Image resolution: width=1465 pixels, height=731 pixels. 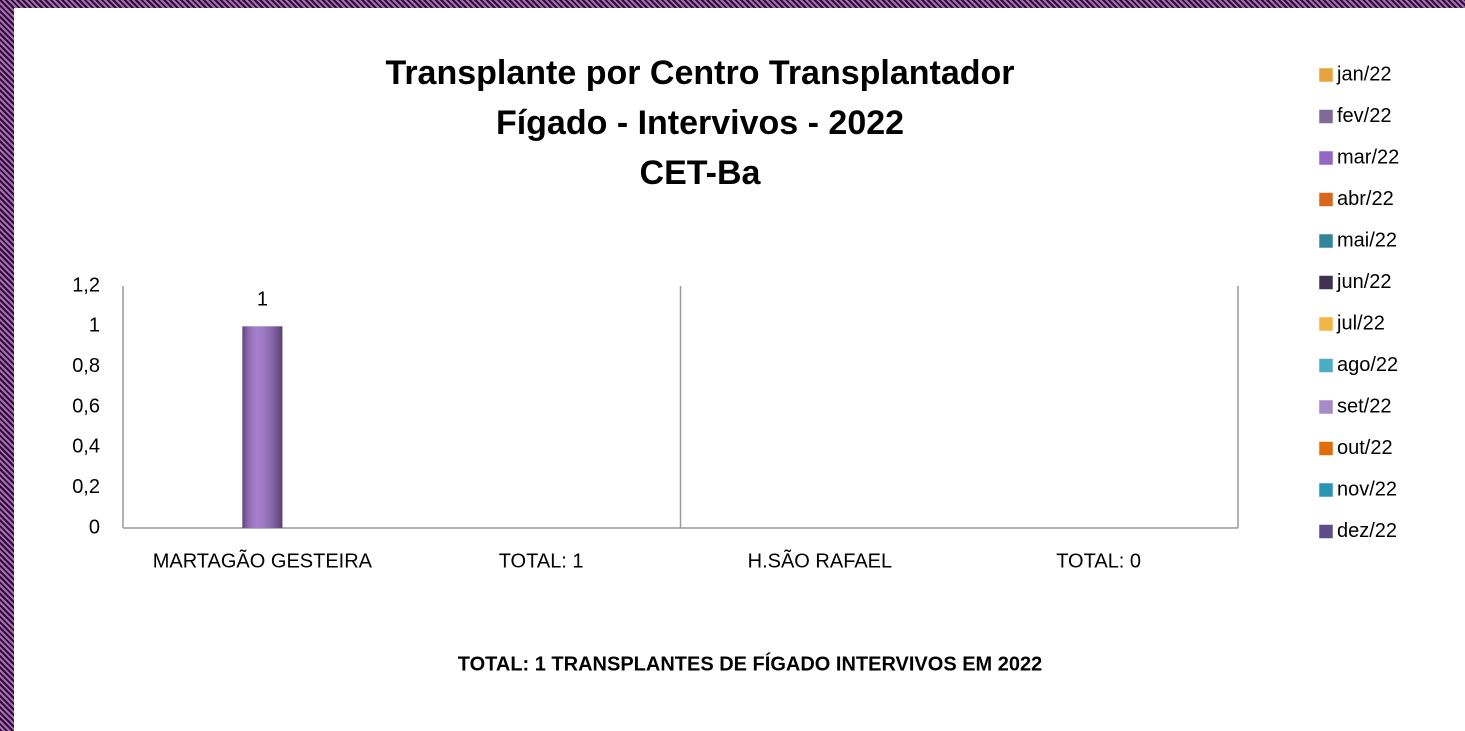 What do you see at coordinates (86, 487) in the screenshot?
I see `y-tick-label: 0,2` at bounding box center [86, 487].